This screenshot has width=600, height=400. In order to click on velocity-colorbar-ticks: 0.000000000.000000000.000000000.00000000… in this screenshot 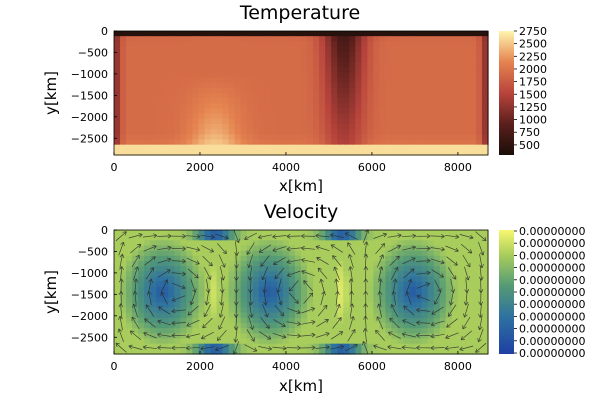, I will do `click(549, 292)`.